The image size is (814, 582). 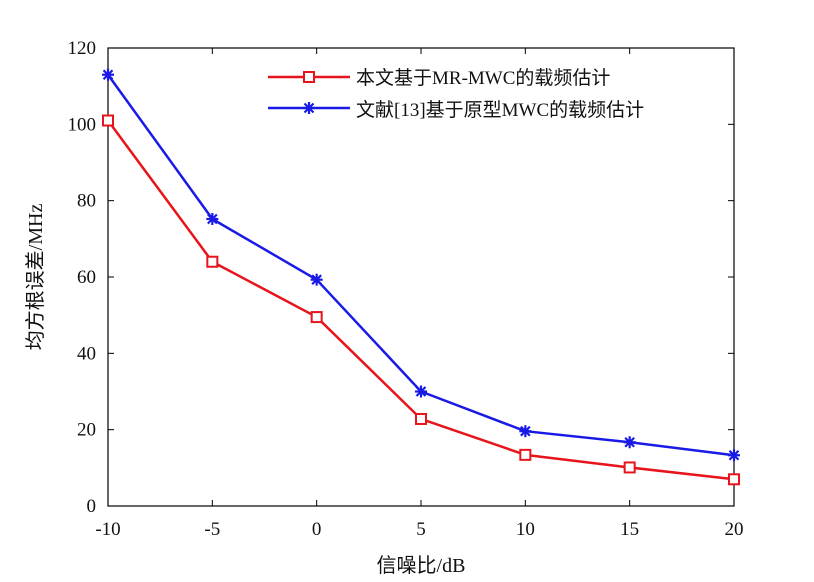 I want to click on y-axis-label: 均方根误差/MHz, so click(x=35, y=277).